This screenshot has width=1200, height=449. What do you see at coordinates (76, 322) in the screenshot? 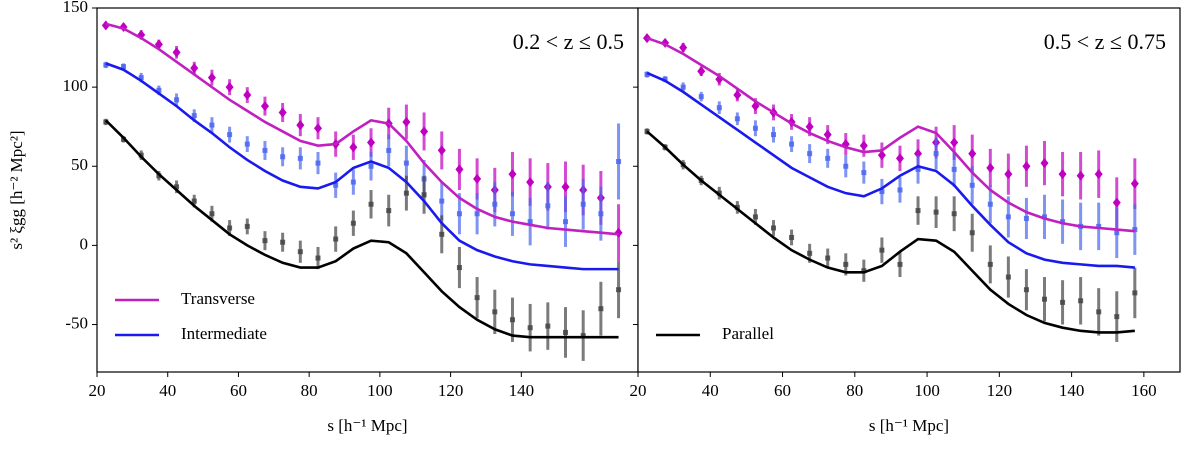
I see `y-tick-label: -50` at bounding box center [76, 322].